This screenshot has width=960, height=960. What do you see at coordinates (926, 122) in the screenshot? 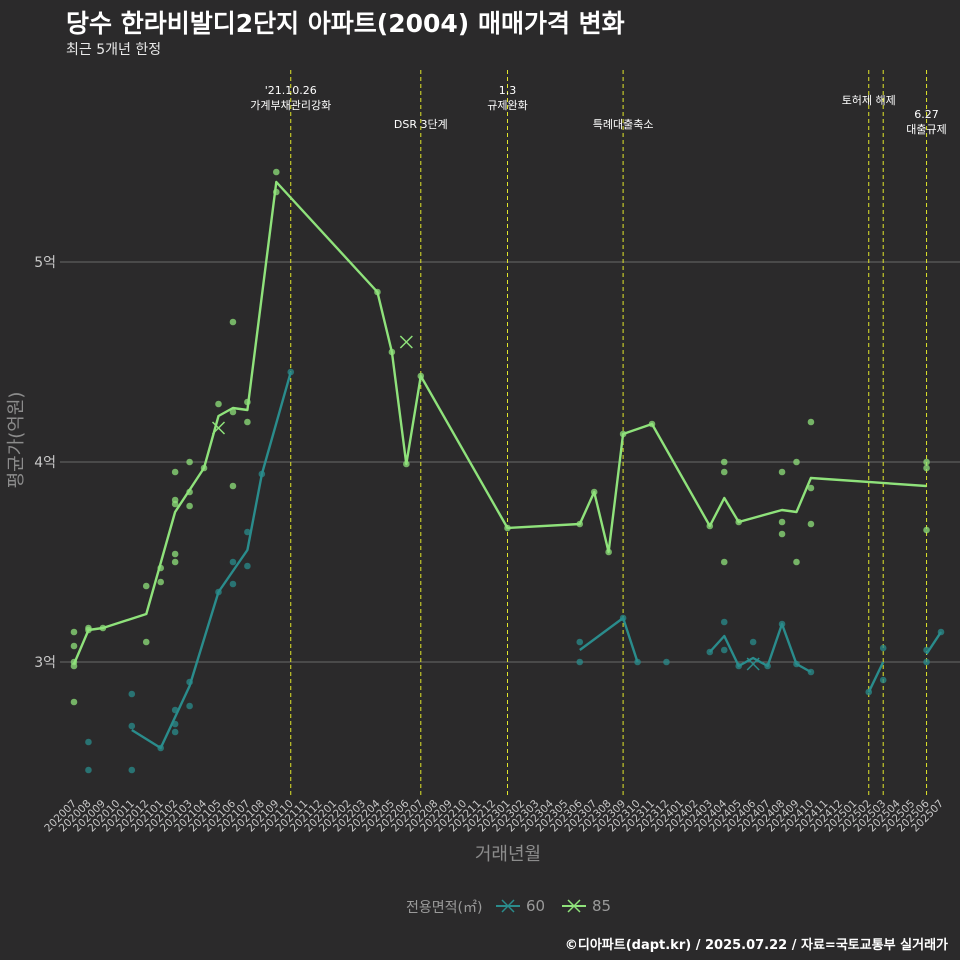
I see `event-label: 6.27 대출규제` at bounding box center [926, 122].